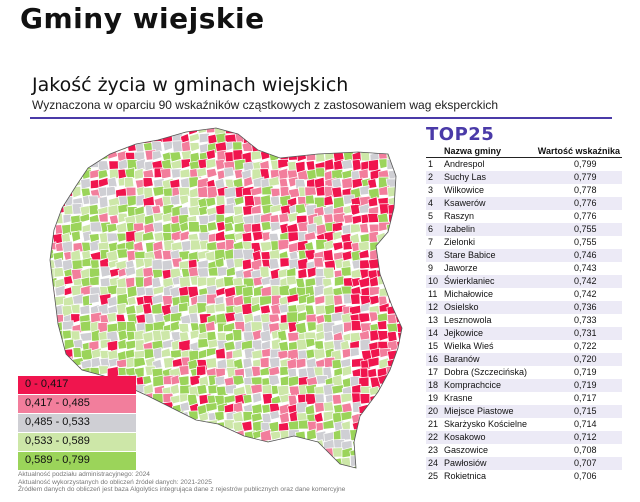 Image resolution: width=640 pixels, height=502 pixels. I want to click on value-cell: 0,731, so click(585, 333).